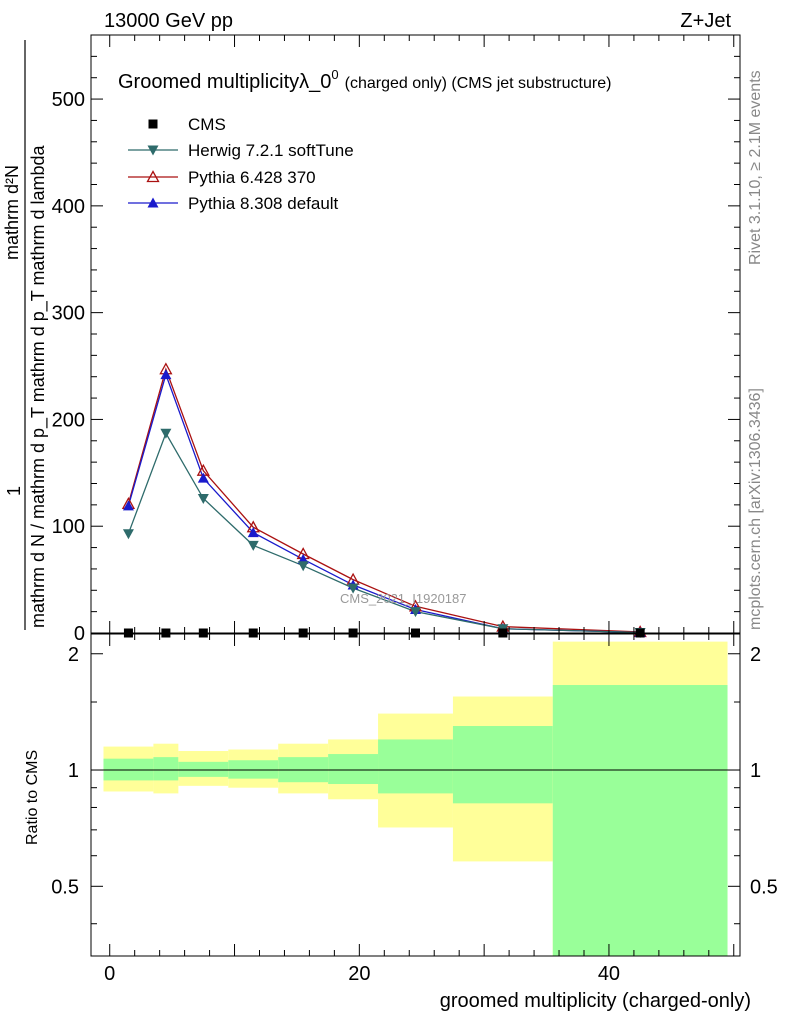  I want to click on ylabel-prefix: 1, so click(14, 491).